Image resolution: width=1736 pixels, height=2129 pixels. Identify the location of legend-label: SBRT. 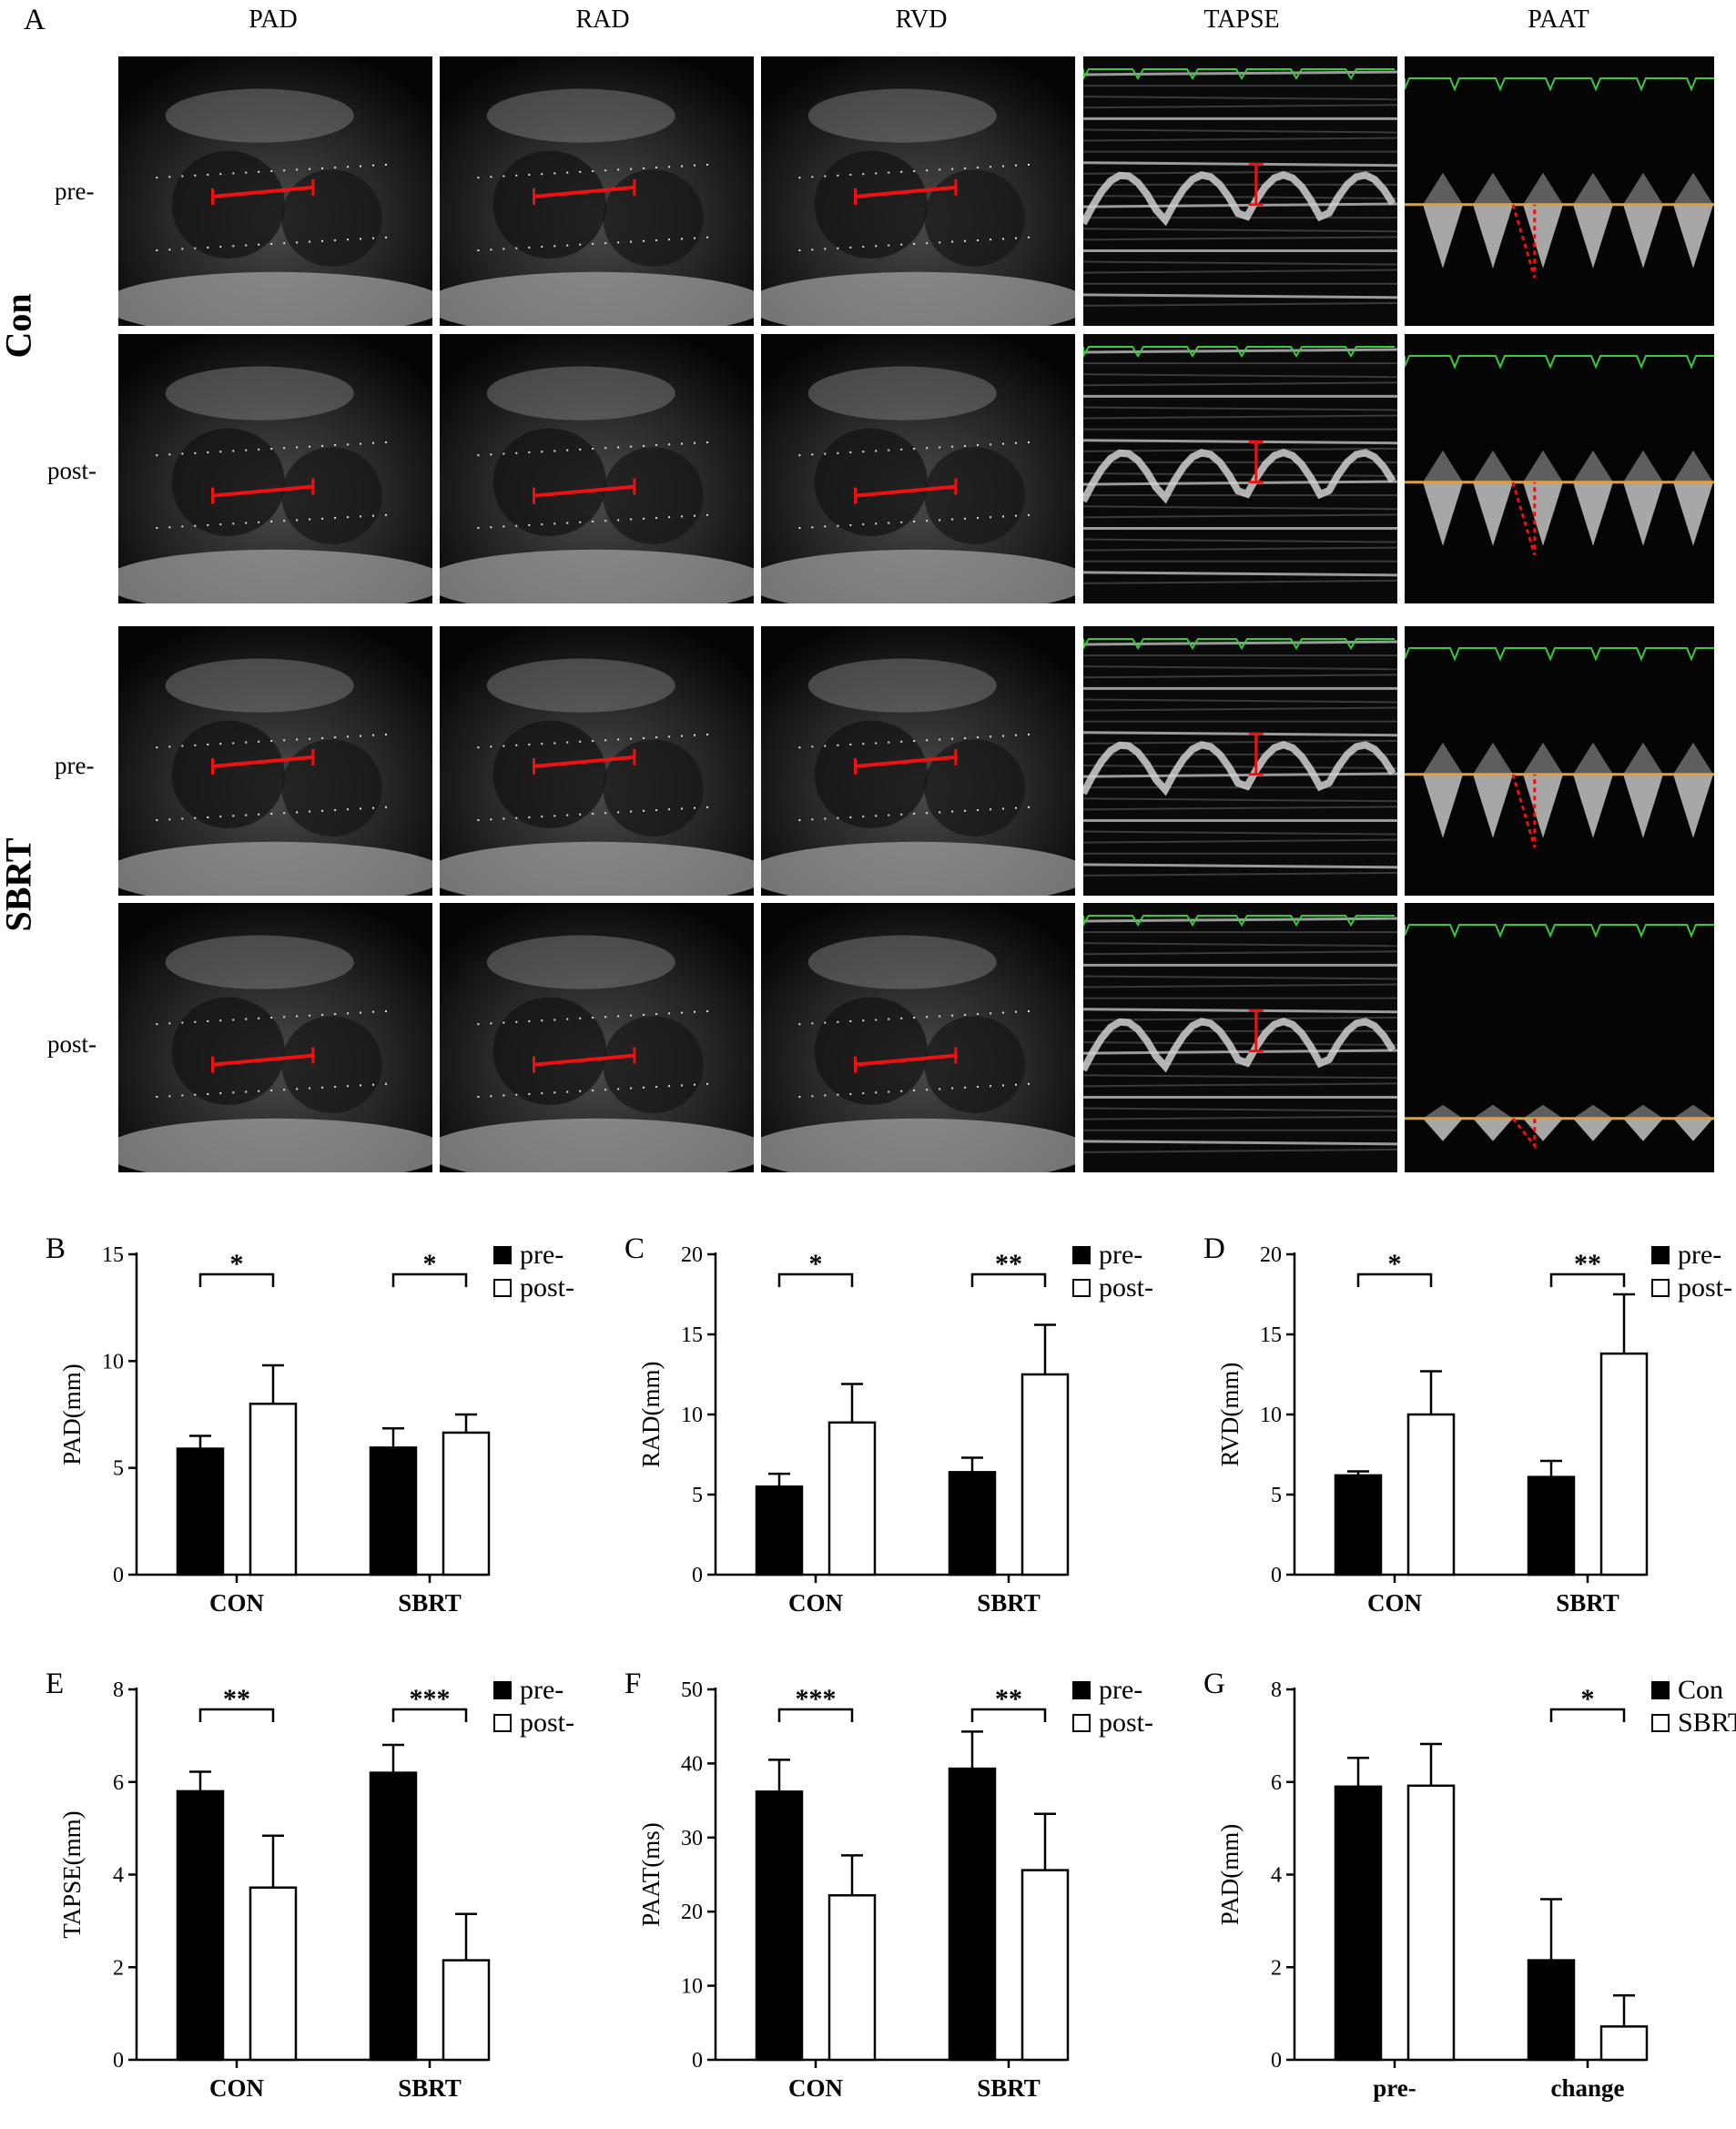
(1707, 1723).